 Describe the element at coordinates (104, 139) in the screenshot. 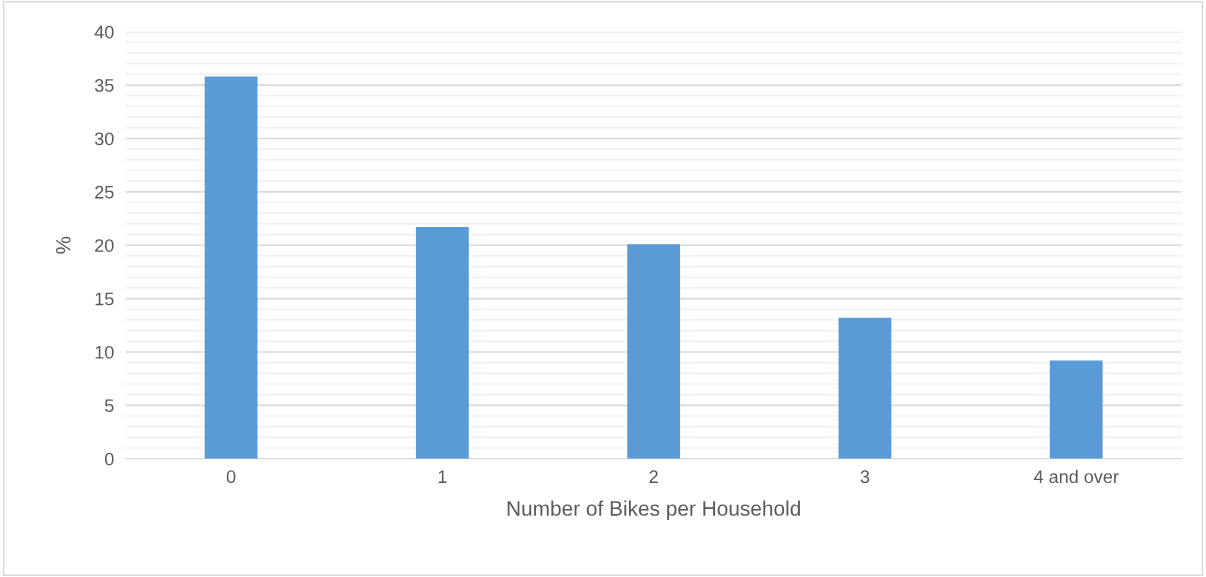

I see `y-tick-label: 30` at that location.